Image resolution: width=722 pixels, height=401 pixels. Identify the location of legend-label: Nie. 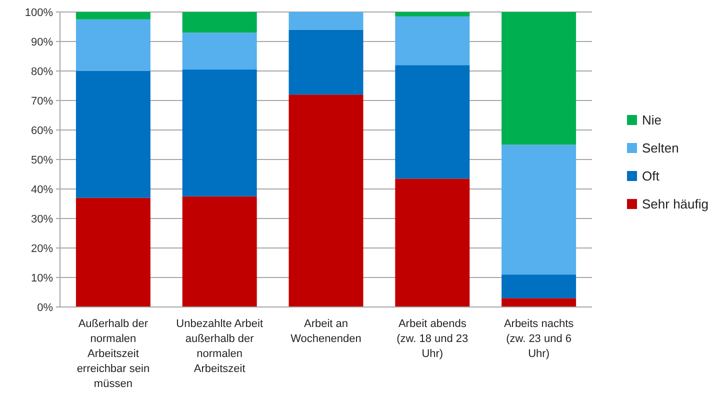
(652, 120).